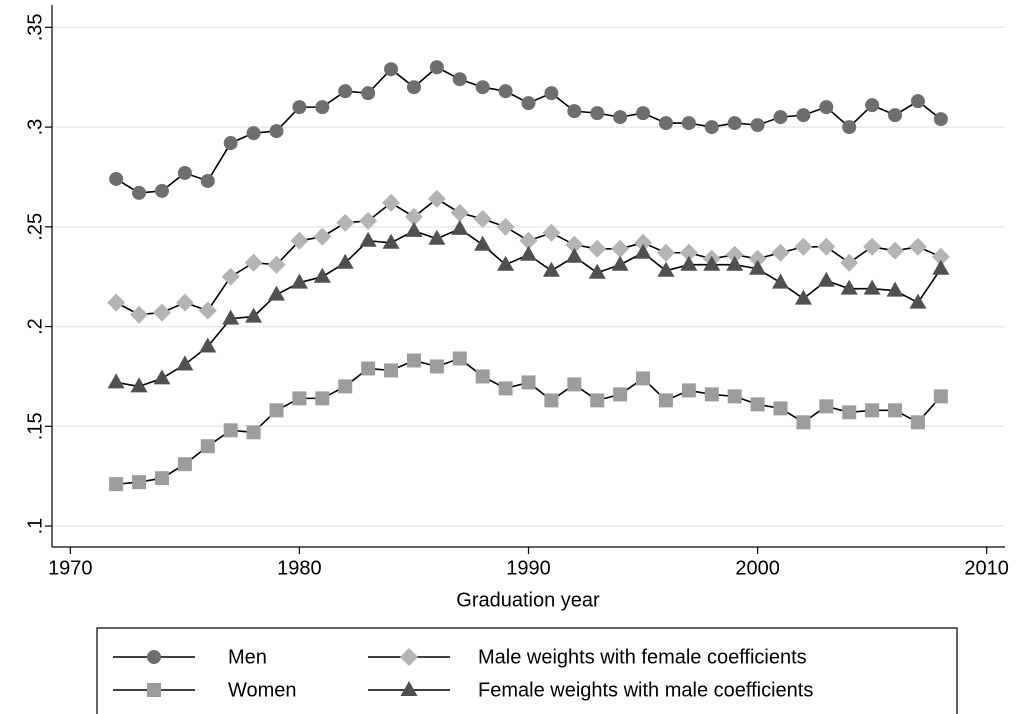 The image size is (1023, 714). I want to click on legend-label: Women, so click(262, 690).